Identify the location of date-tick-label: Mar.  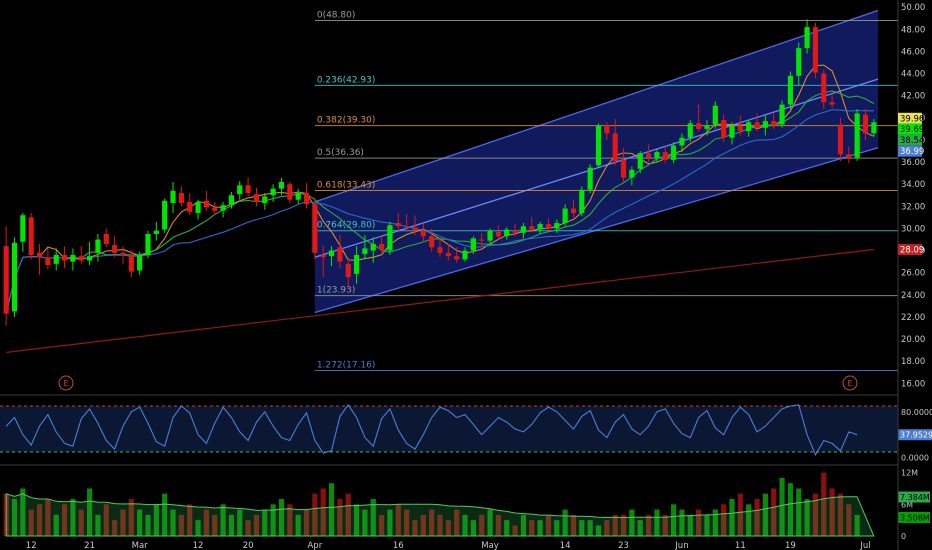
(140, 545).